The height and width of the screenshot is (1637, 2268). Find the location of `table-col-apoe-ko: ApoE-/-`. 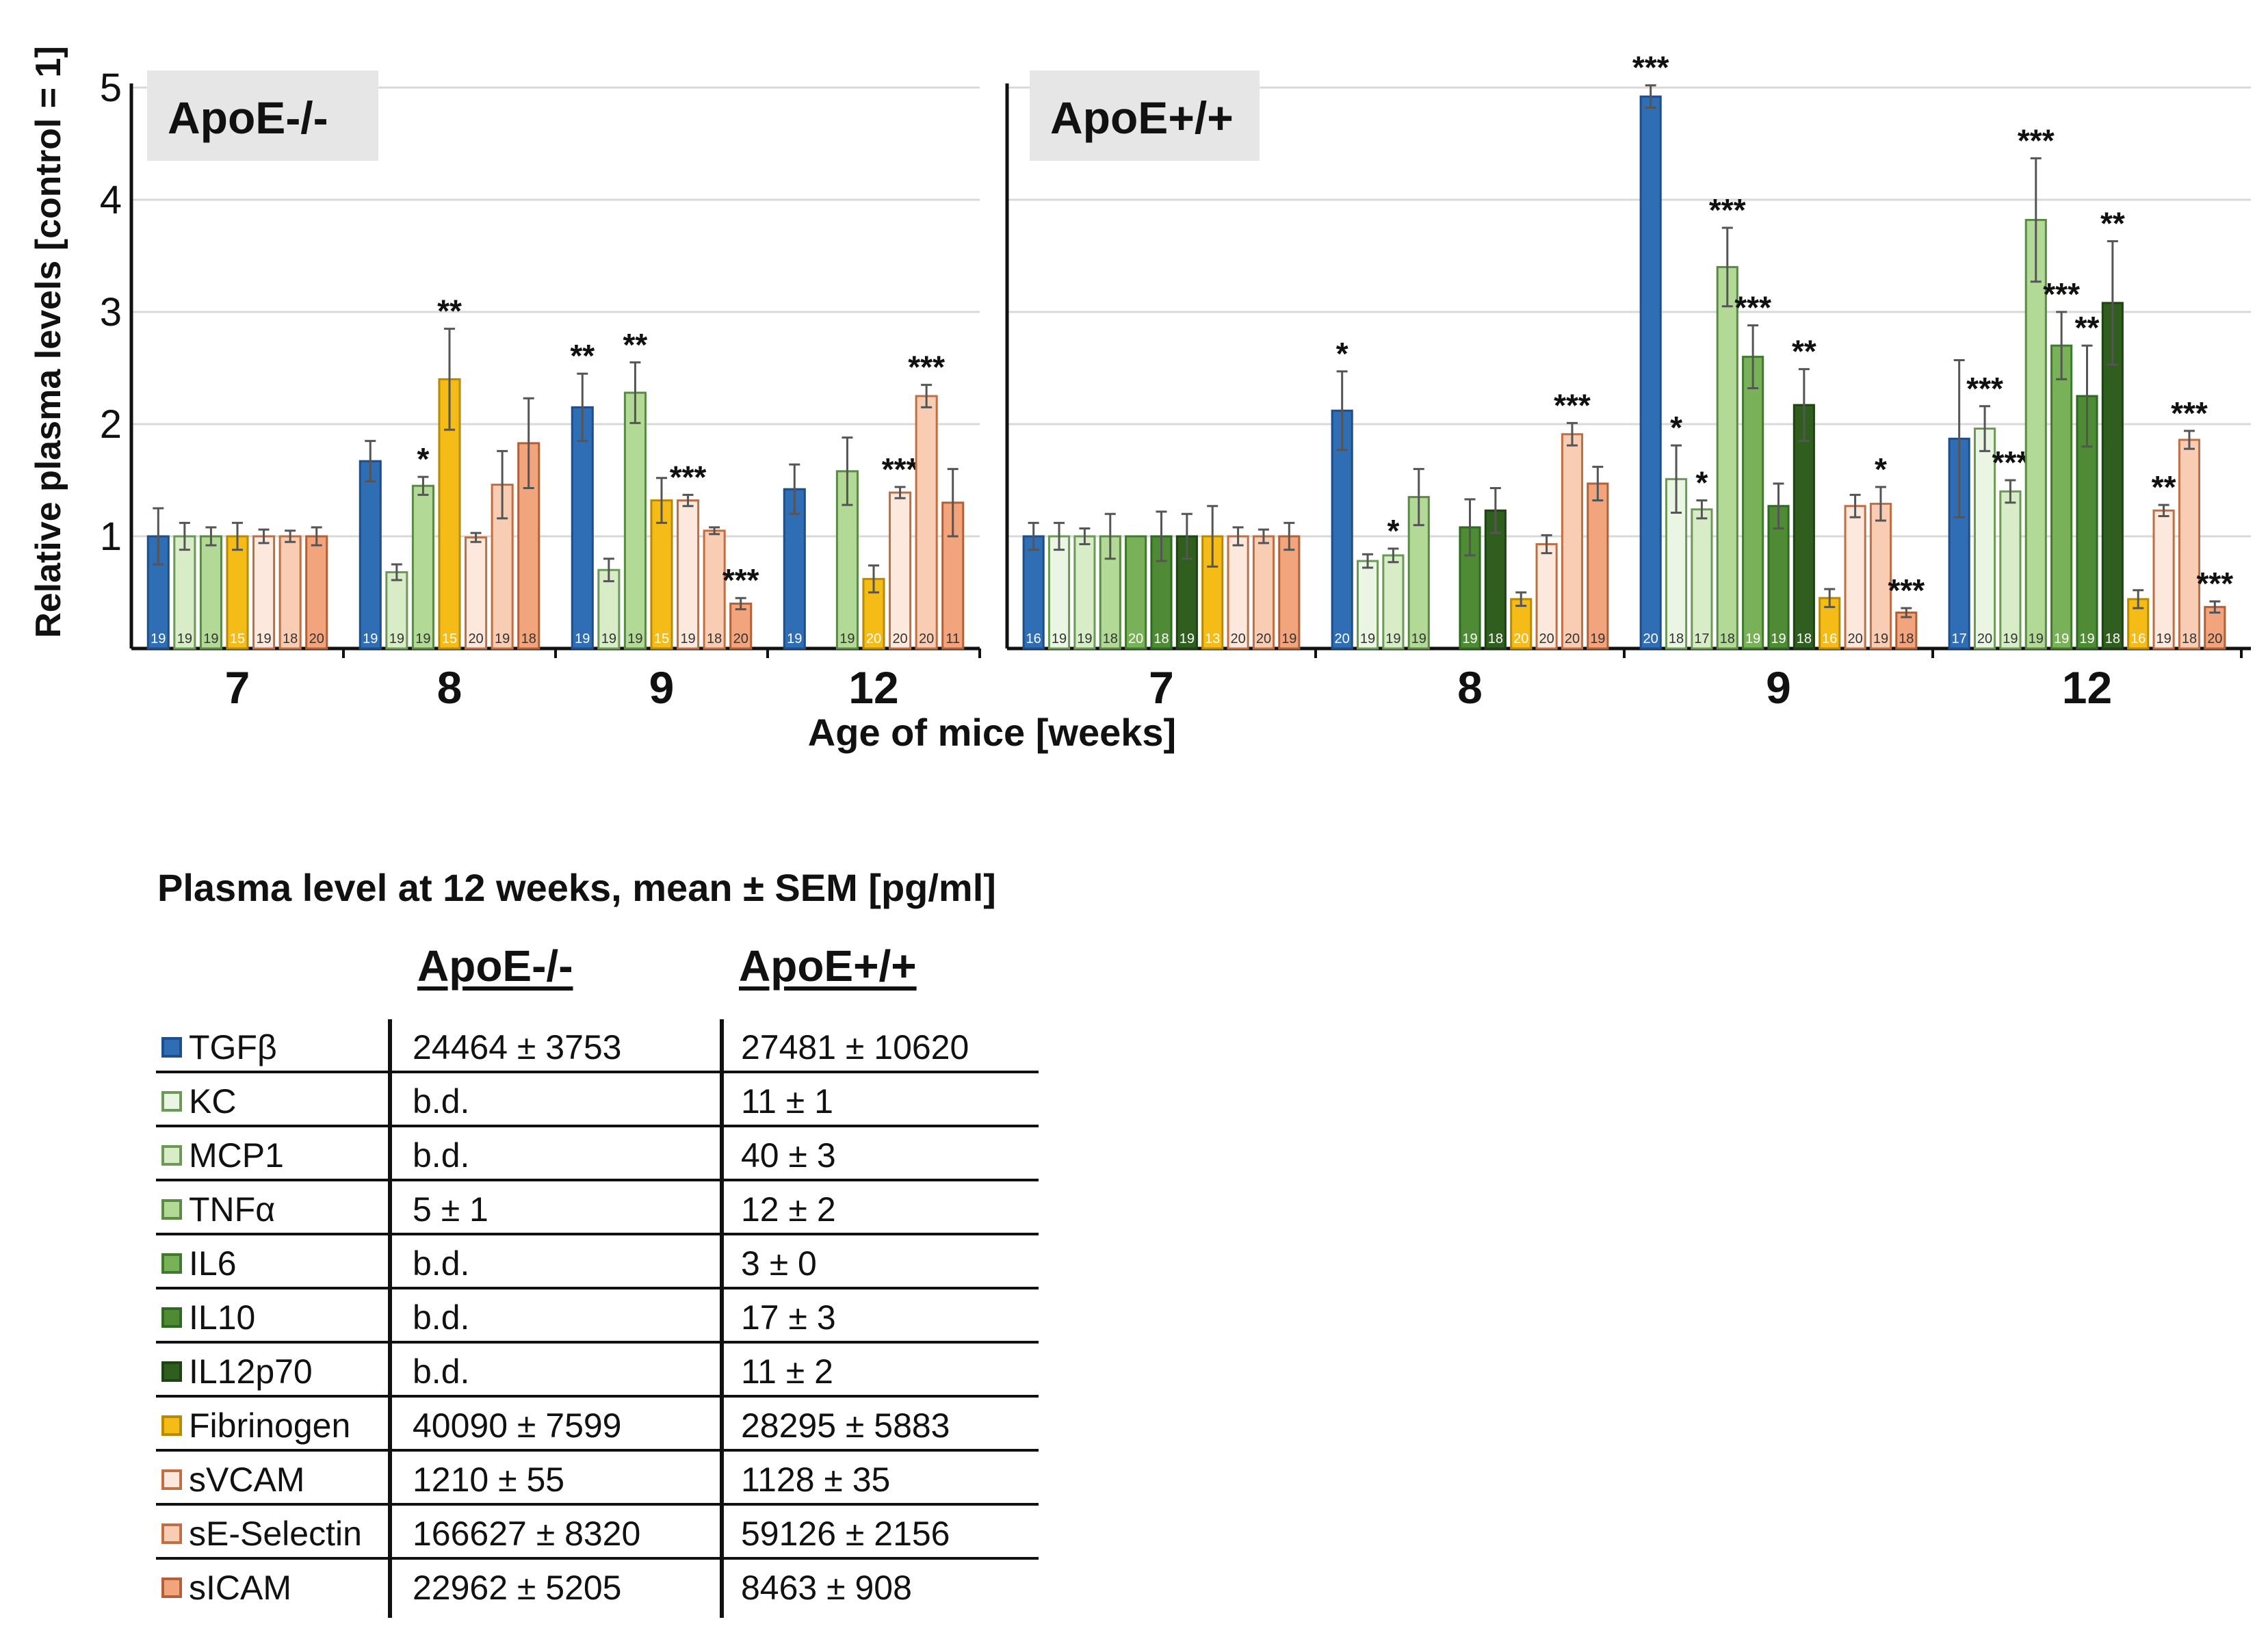

table-col-apoe-ko: ApoE-/- is located at coordinates (495, 966).